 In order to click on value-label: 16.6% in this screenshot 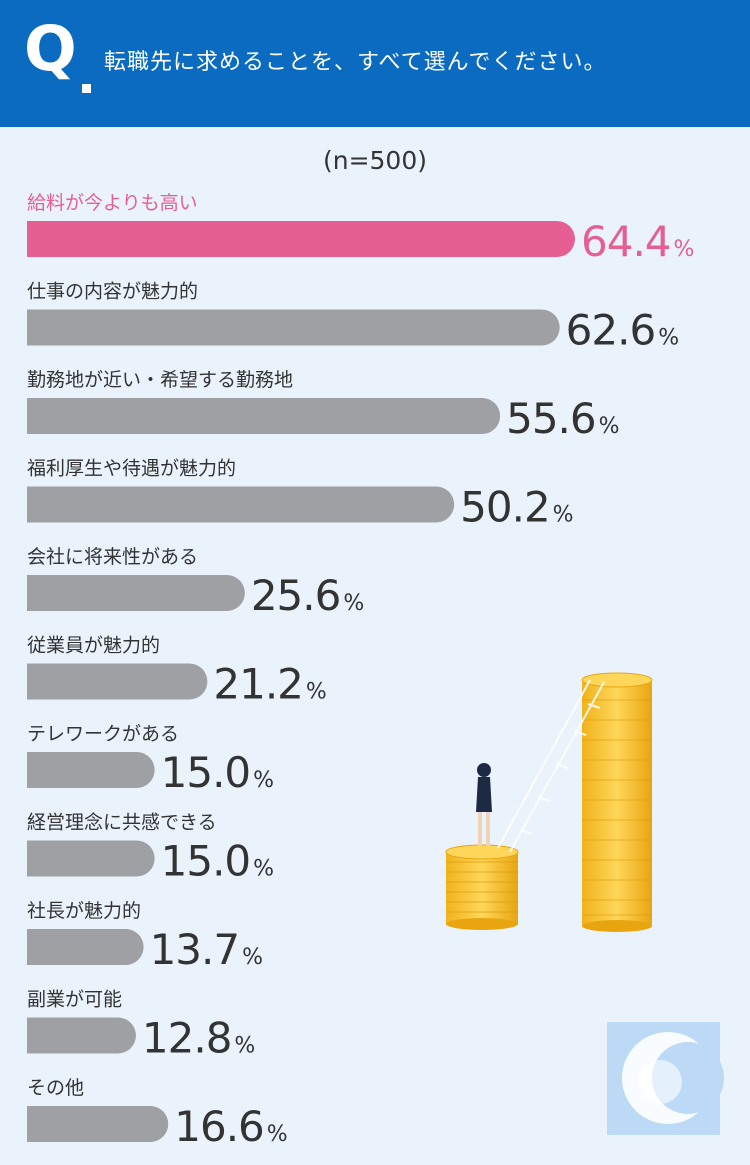, I will do `click(230, 1126)`.